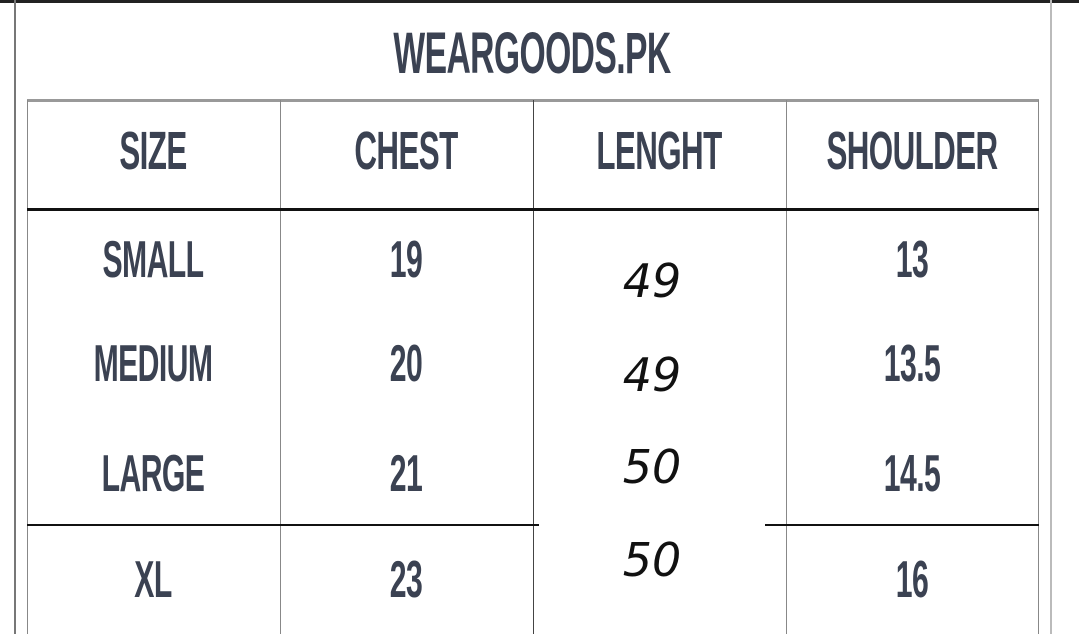  I want to click on chest-cell: 19, so click(406, 260).